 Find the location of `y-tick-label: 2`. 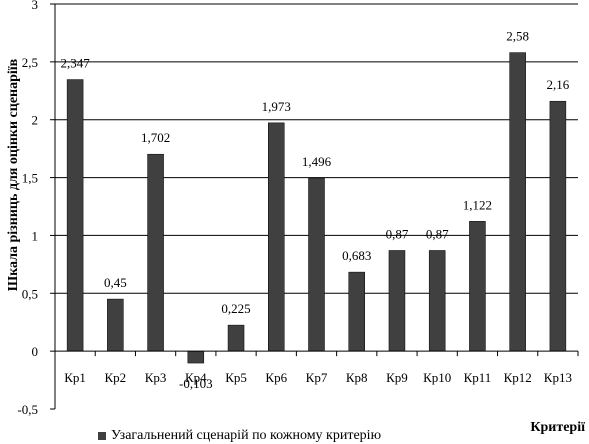

y-tick-label: 2 is located at coordinates (35, 120).